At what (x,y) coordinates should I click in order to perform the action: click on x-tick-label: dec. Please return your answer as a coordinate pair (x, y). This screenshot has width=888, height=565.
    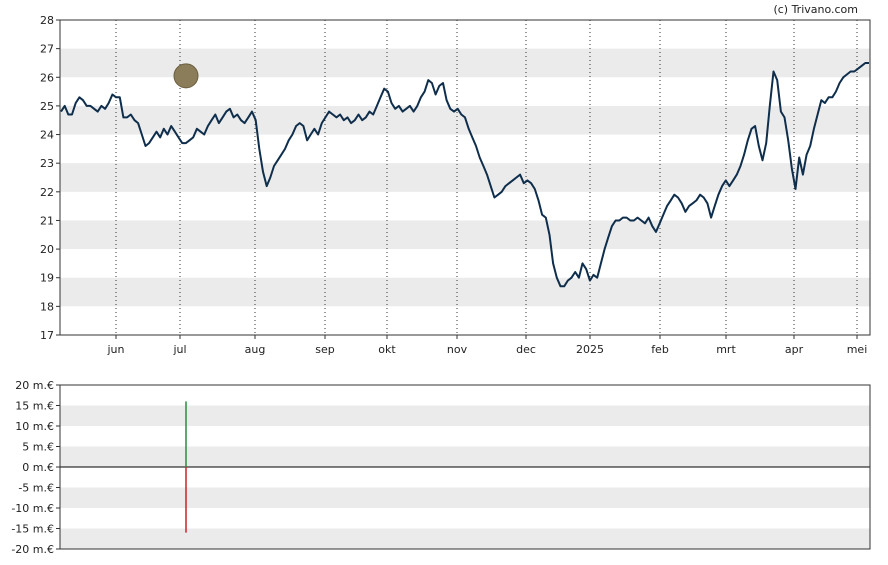
    Looking at the image, I should click on (526, 349).